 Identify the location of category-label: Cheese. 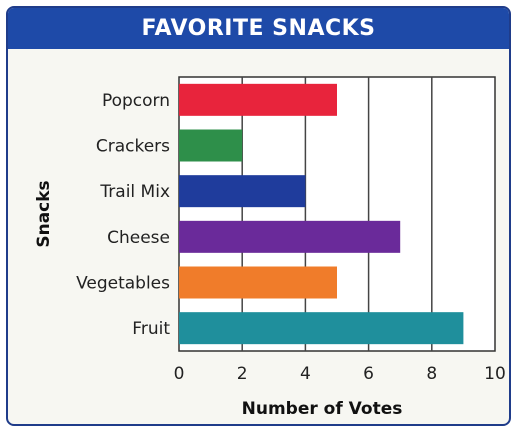
(138, 238).